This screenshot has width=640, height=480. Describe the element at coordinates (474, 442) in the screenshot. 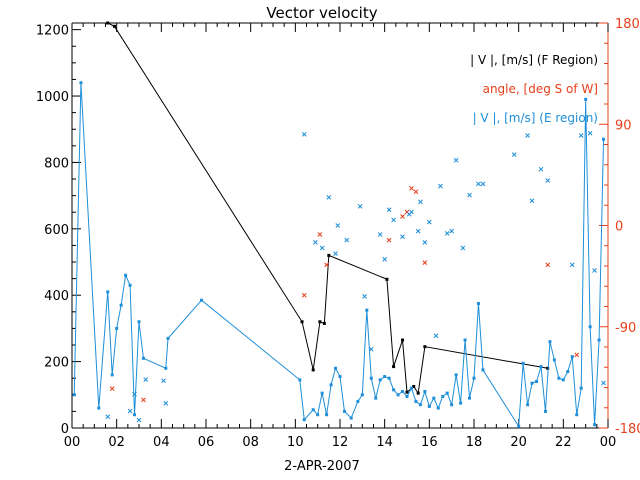

I see `x-tick-label: 18` at that location.